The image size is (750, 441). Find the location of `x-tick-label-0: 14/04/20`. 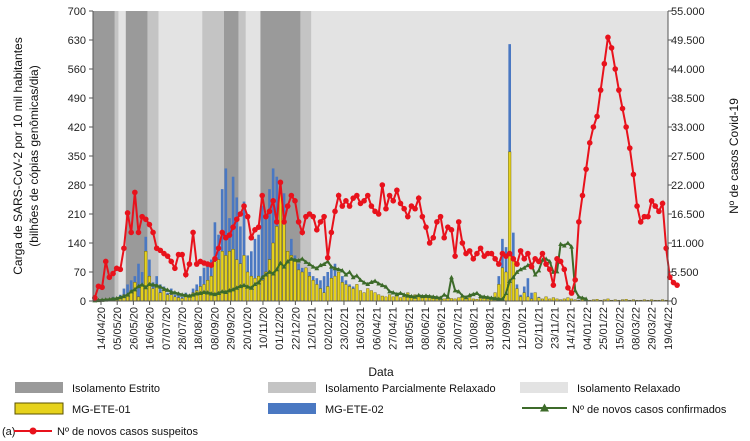

x-tick-label-0: 14/04/20 is located at coordinates (102, 328).